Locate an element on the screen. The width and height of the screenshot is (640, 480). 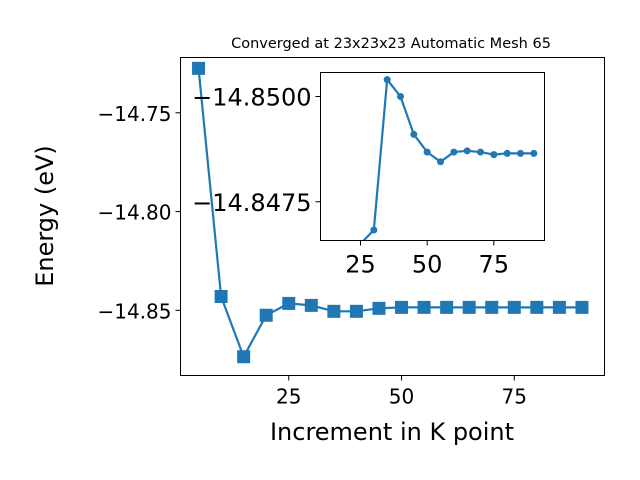
inset-x-tick-label: 75 is located at coordinates (494, 265).